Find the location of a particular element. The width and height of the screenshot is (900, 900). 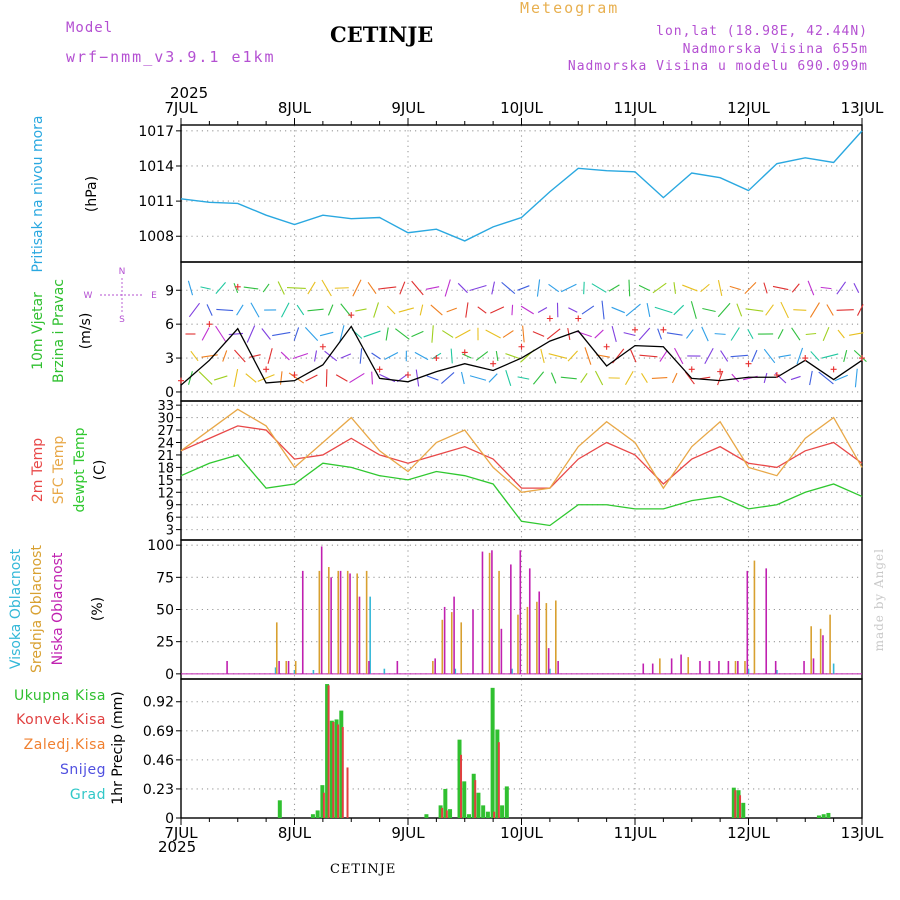

precipitation-ytick-label: 0 is located at coordinates (169, 819).